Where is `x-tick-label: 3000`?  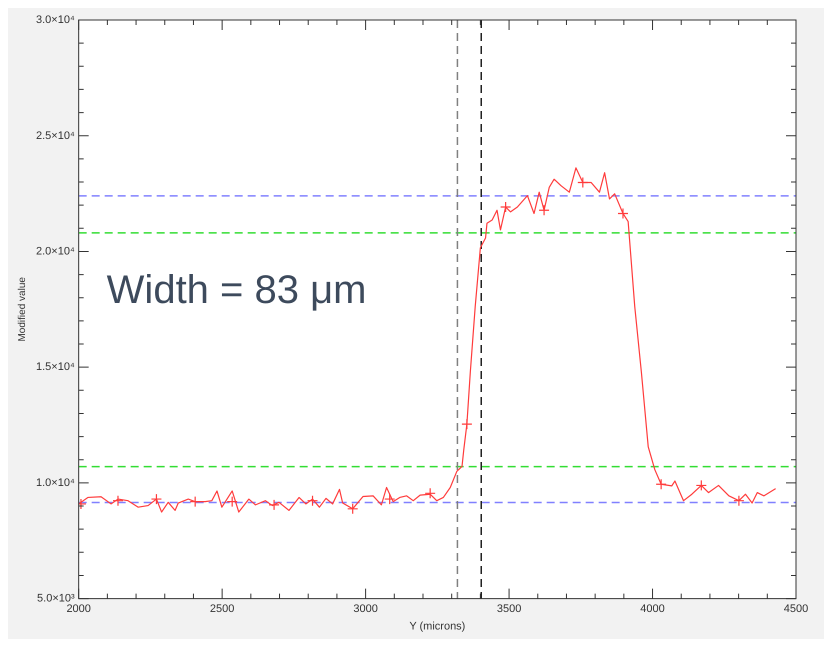 x-tick-label: 3000 is located at coordinates (365, 609).